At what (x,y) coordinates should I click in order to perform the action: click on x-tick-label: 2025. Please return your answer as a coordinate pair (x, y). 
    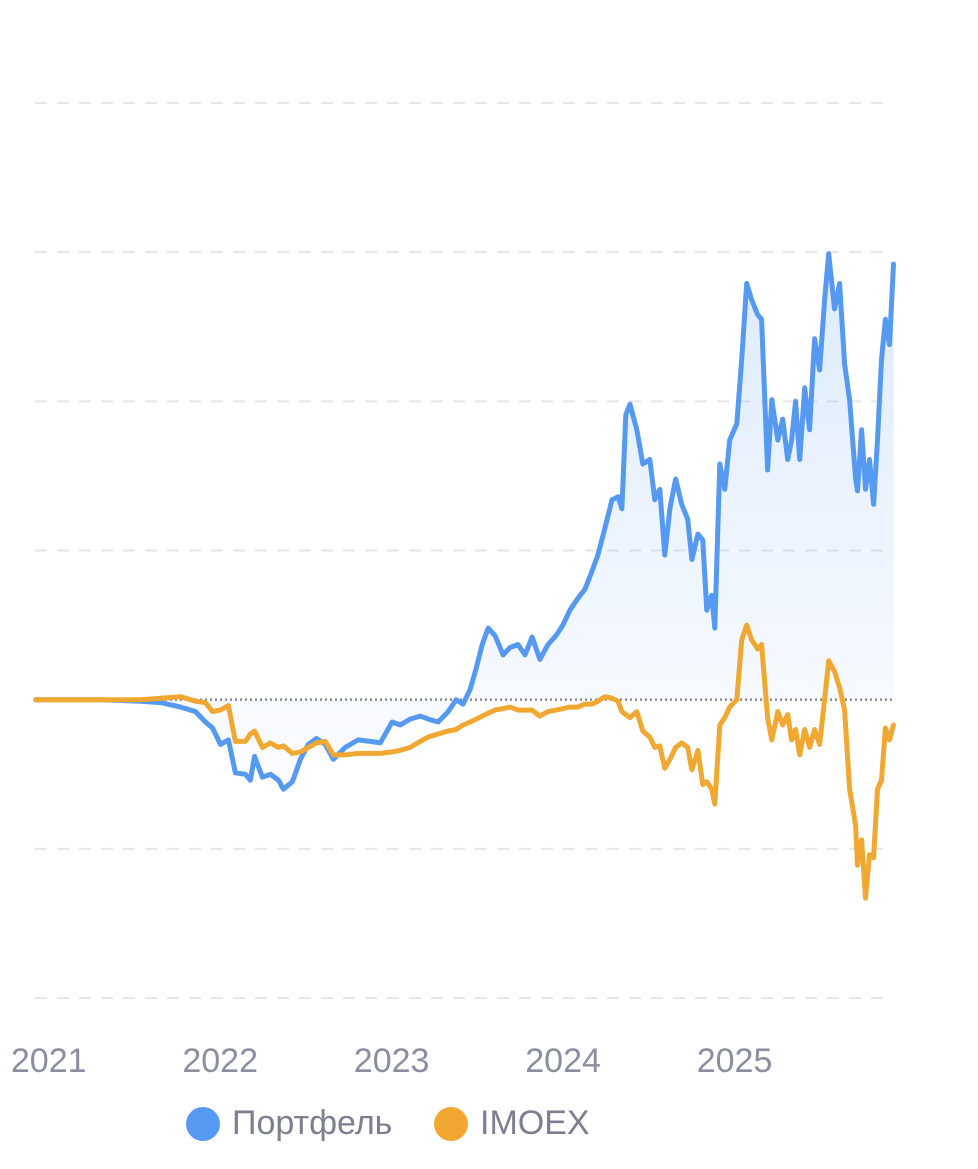
    Looking at the image, I should click on (735, 1061).